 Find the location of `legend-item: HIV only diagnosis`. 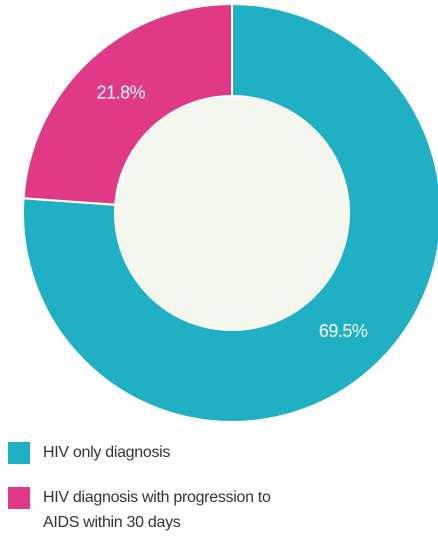

legend-item: HIV only diagnosis is located at coordinates (158, 452).